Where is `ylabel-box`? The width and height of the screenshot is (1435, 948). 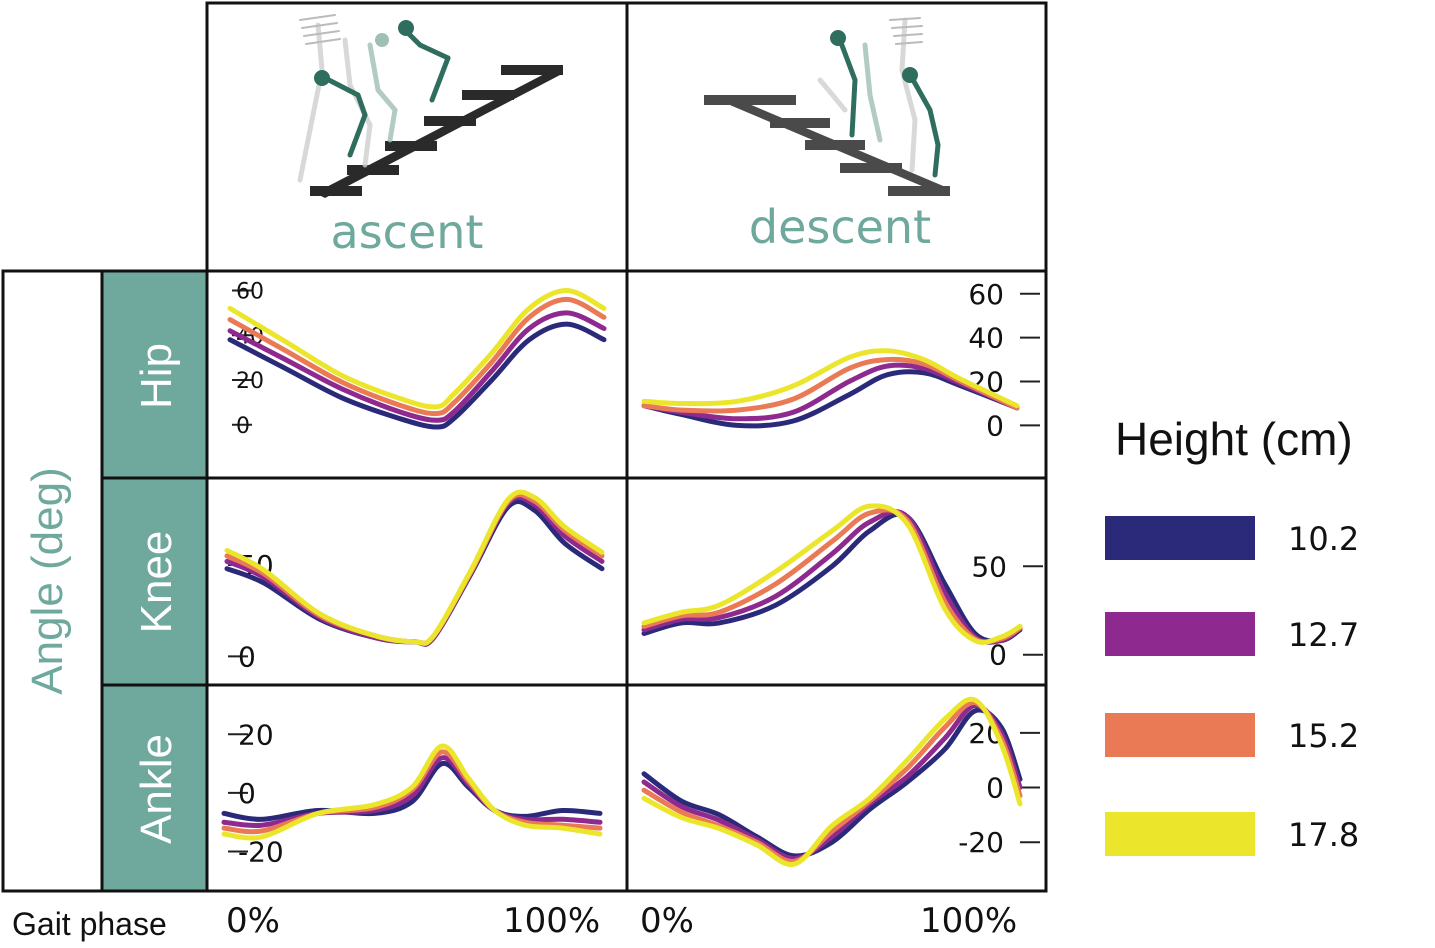 ylabel-box is located at coordinates (52, 581).